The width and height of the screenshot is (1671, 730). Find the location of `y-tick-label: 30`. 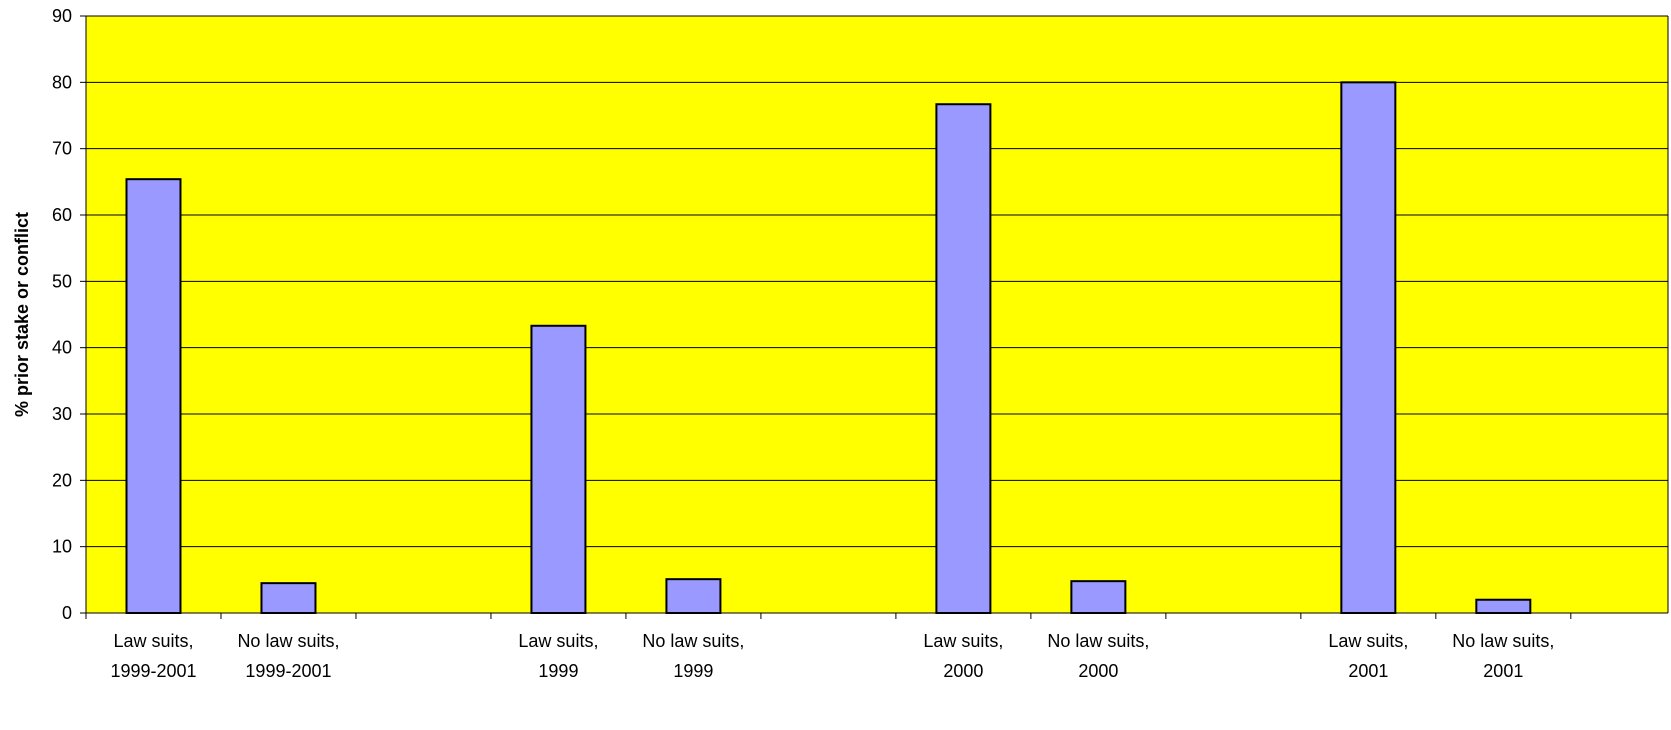

y-tick-label: 30 is located at coordinates (62, 414).